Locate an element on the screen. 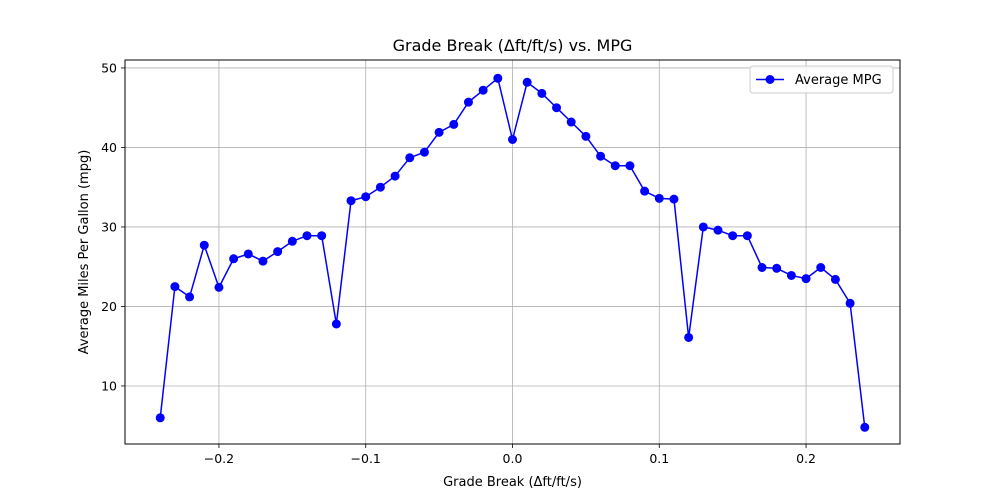 This screenshot has width=1000, height=500. y-axis-label: Average Miles Per Gallon (mpg) is located at coordinates (84, 252).